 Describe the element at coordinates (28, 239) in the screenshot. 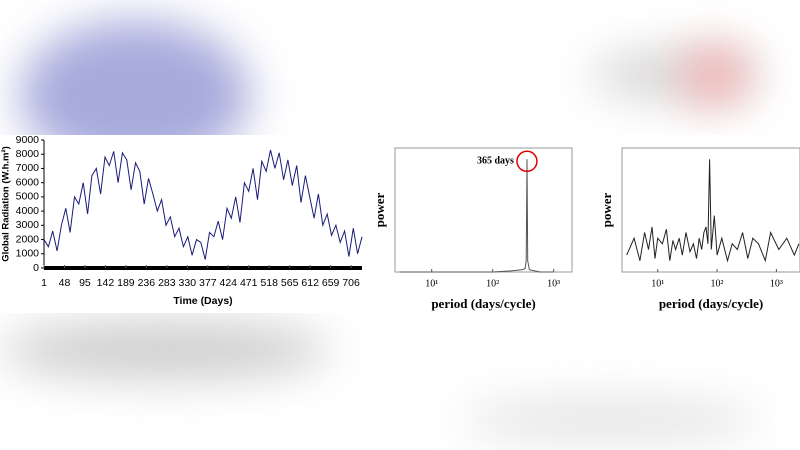

I see `y-tick-label: 2000` at that location.